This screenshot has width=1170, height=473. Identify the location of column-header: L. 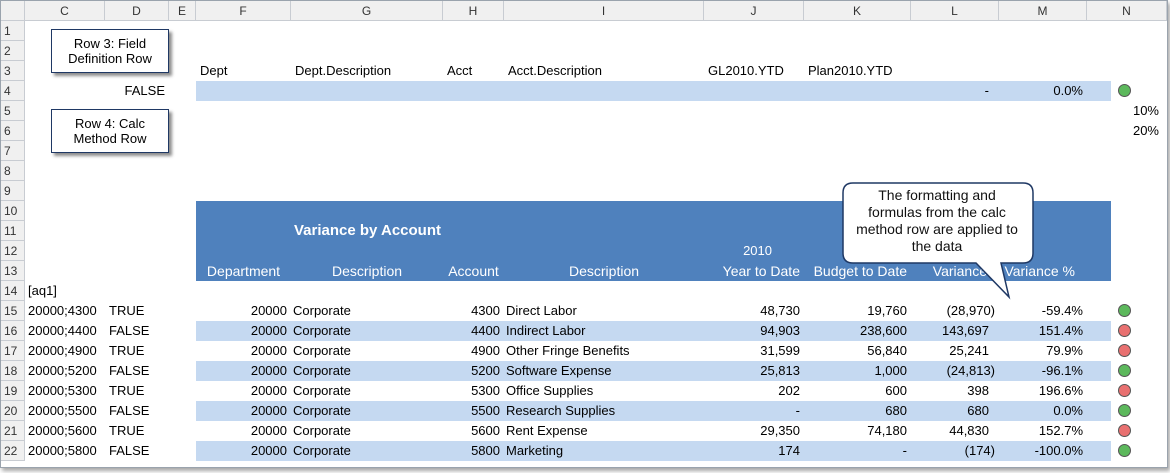
(955, 11).